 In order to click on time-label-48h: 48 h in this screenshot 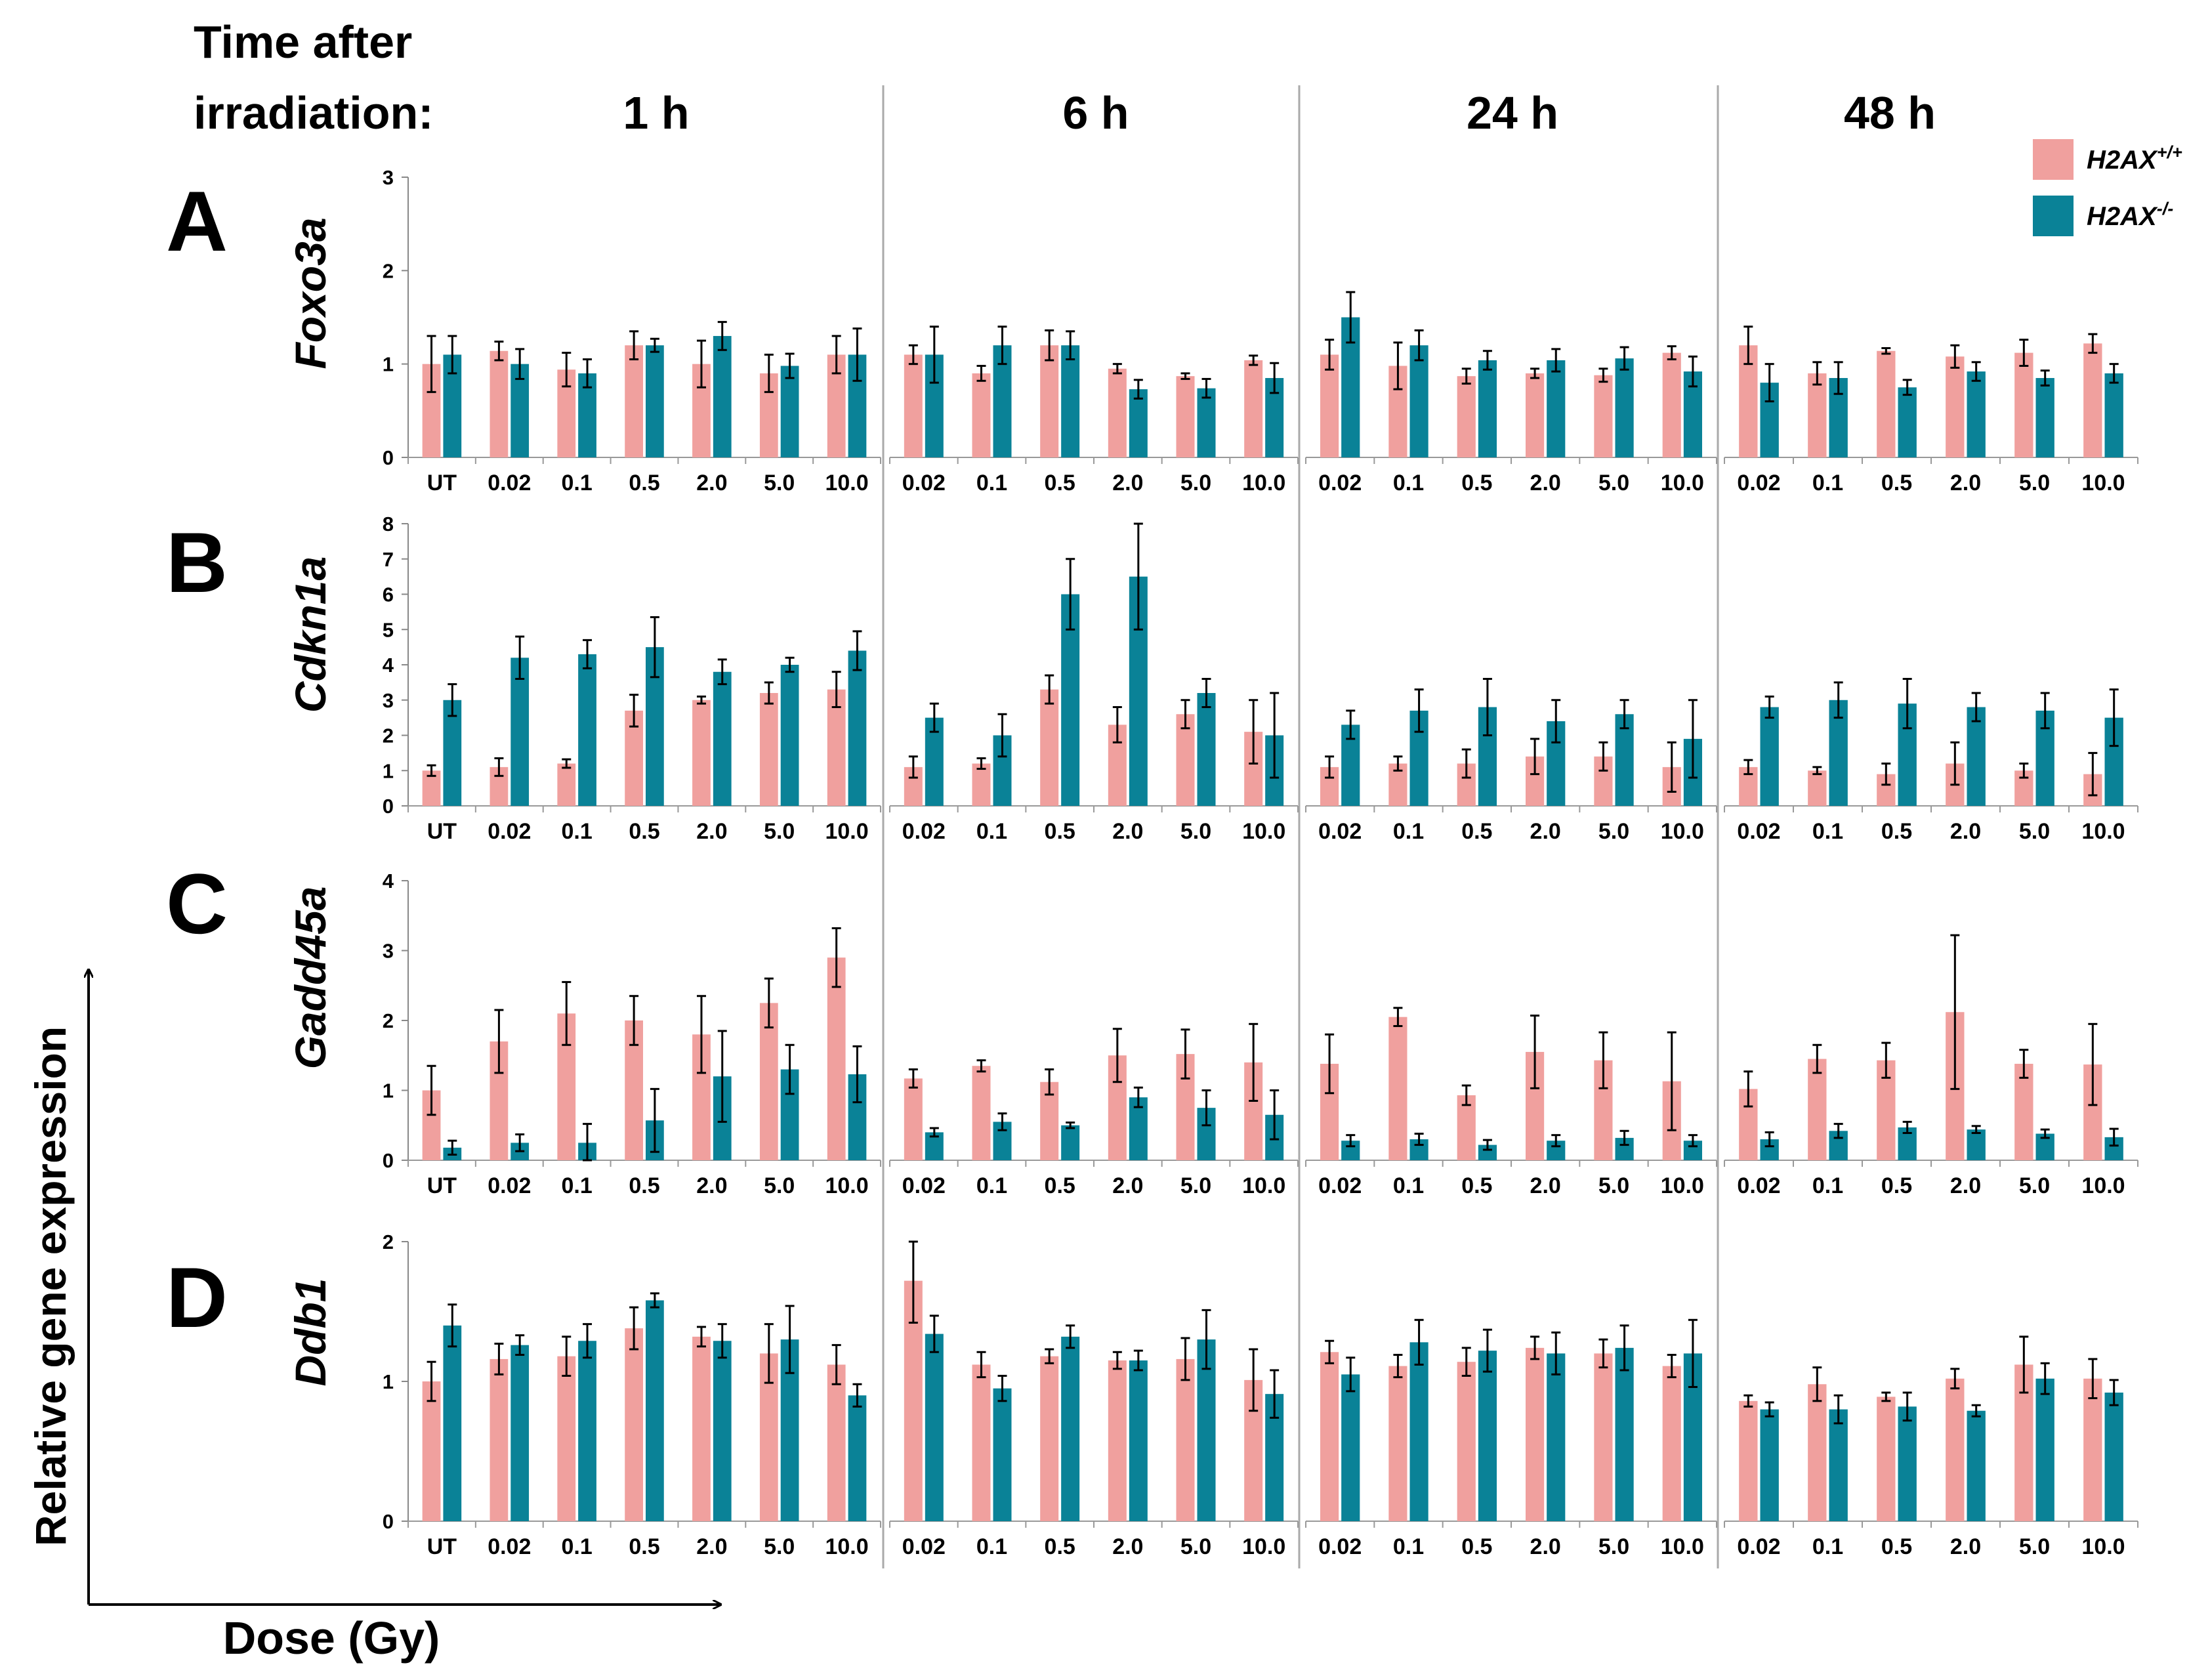, I will do `click(1890, 112)`.